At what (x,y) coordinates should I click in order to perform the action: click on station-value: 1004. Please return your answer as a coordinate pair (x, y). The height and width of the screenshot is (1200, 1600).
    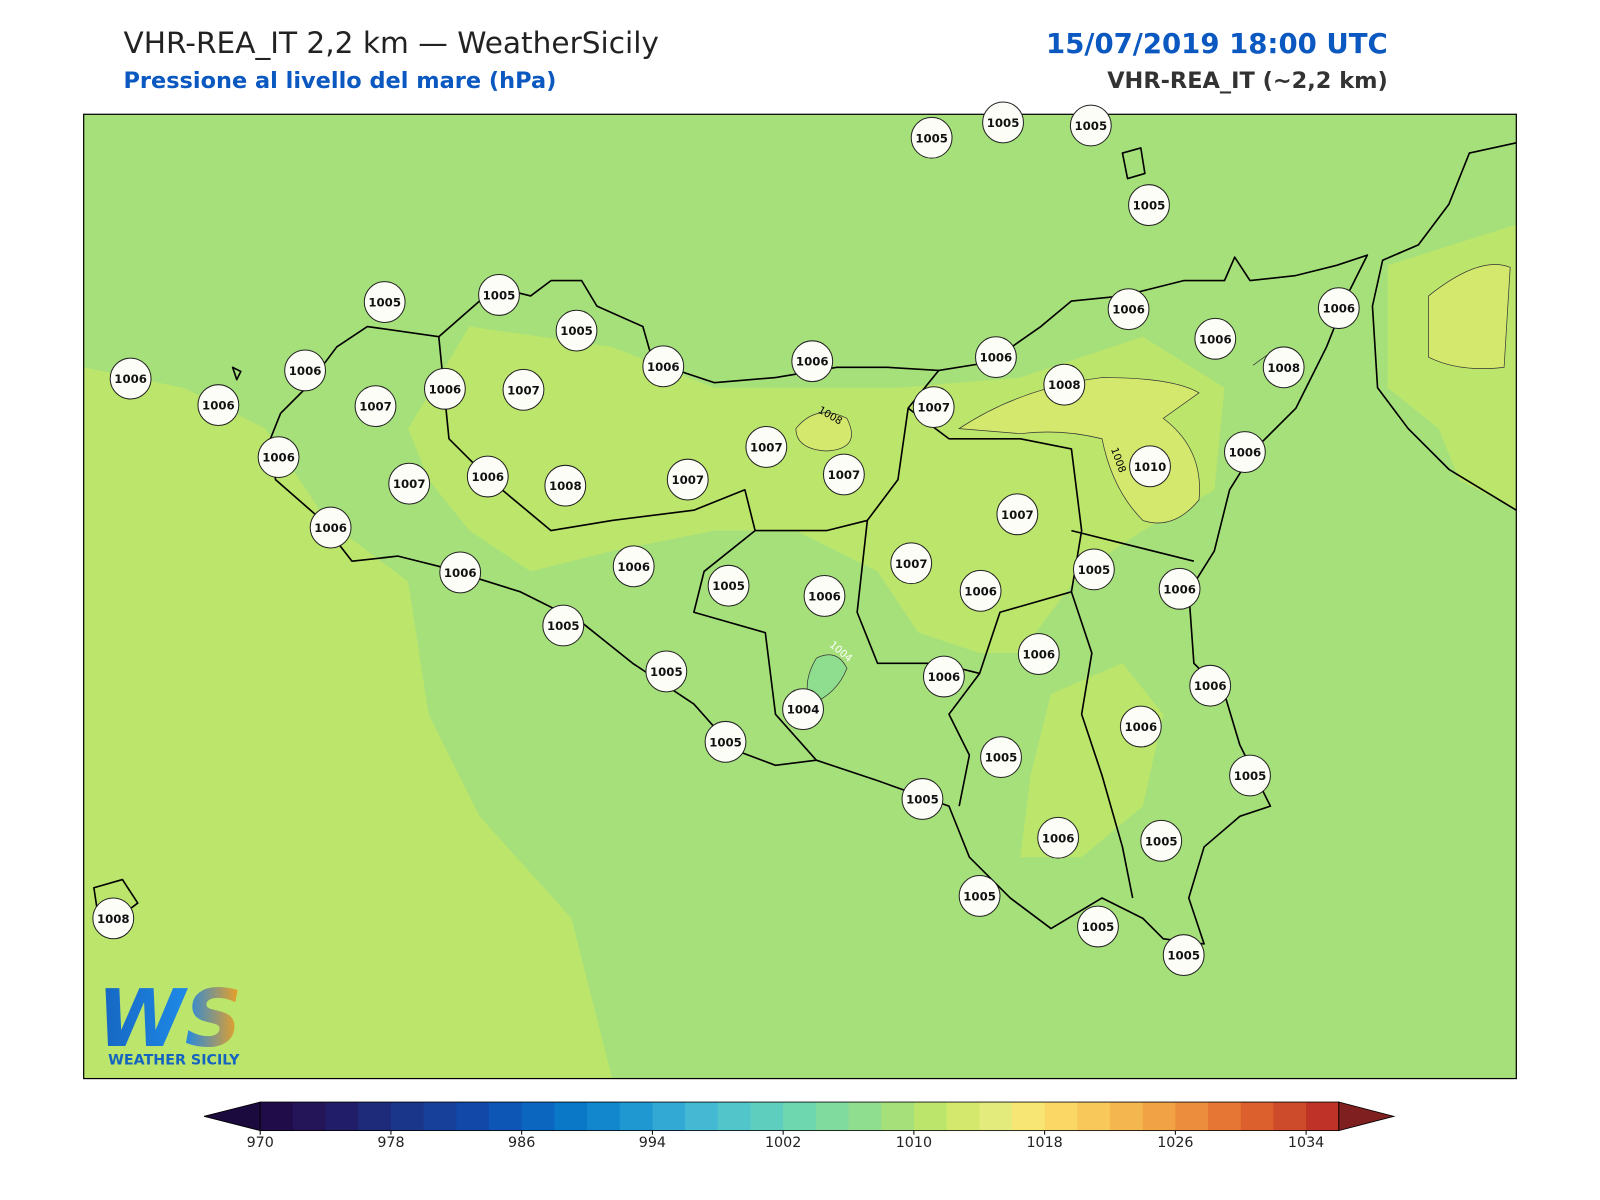
    Looking at the image, I should click on (803, 710).